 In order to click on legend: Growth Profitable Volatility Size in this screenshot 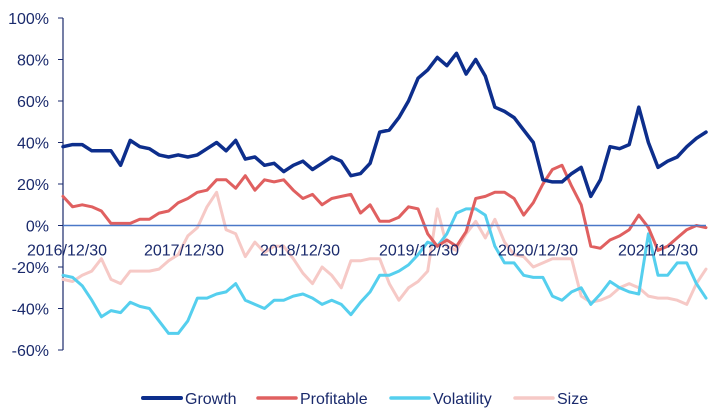, I will do `click(364, 399)`.